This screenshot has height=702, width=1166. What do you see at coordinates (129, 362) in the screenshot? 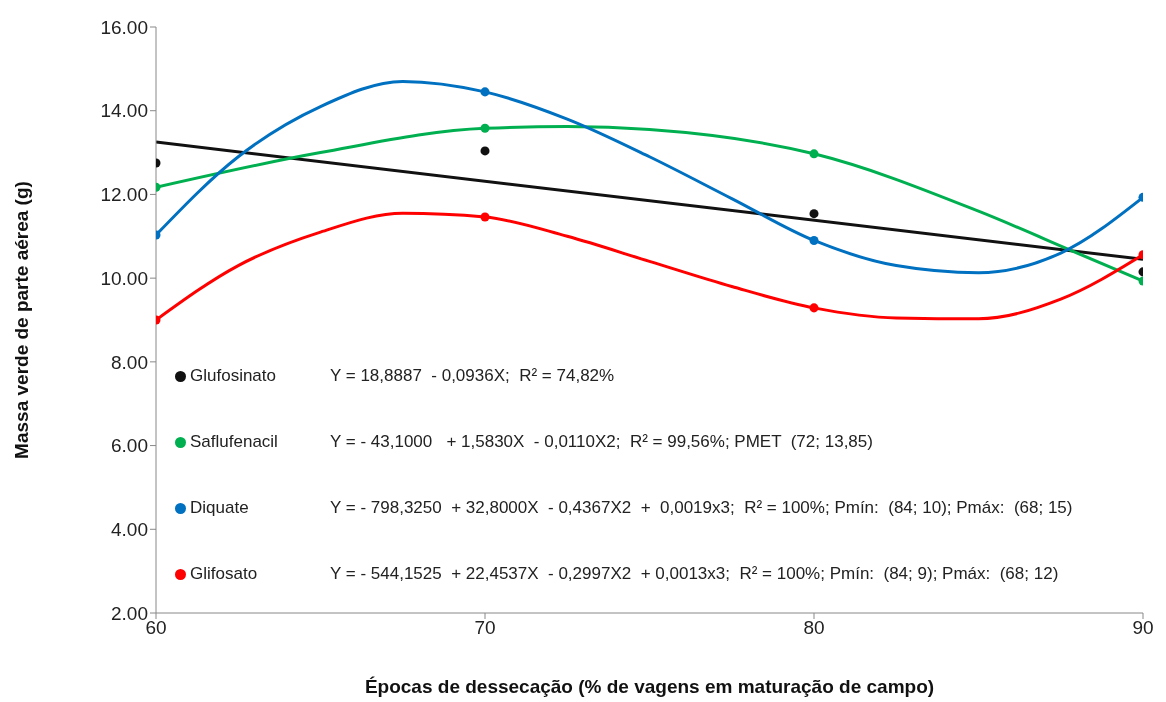
I see `y-tick-label: 8.00` at bounding box center [129, 362].